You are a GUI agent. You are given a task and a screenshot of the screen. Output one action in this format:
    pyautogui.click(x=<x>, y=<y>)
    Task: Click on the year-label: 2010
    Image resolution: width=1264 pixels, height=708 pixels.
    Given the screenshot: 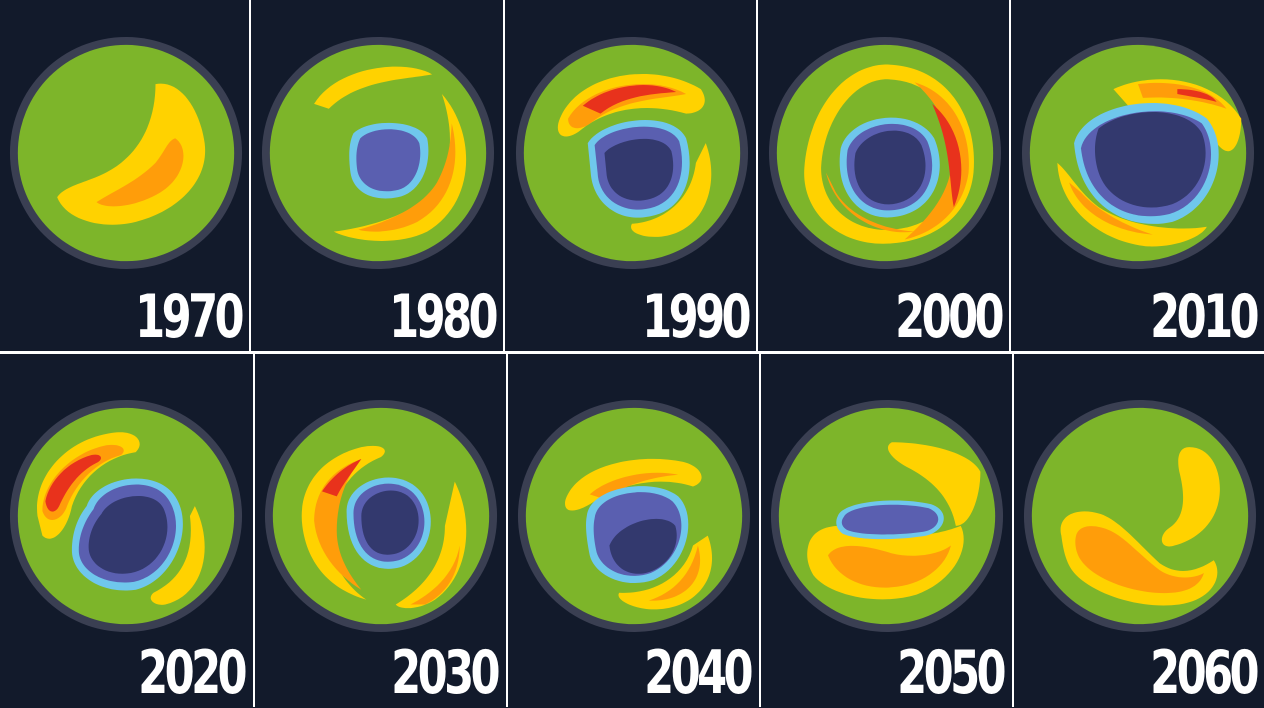 What is the action you would take?
    pyautogui.click(x=1204, y=317)
    